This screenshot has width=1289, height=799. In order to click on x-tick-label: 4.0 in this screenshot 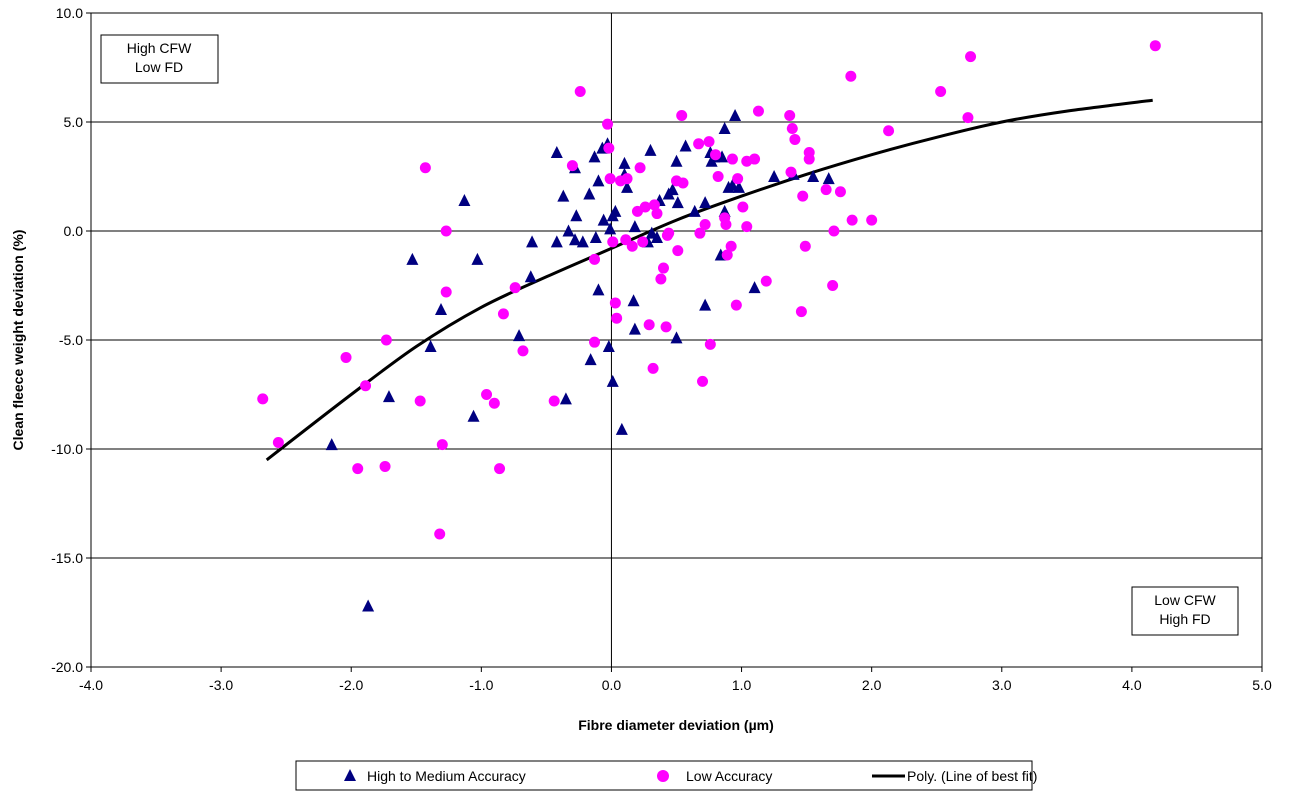, I will do `click(1132, 685)`.